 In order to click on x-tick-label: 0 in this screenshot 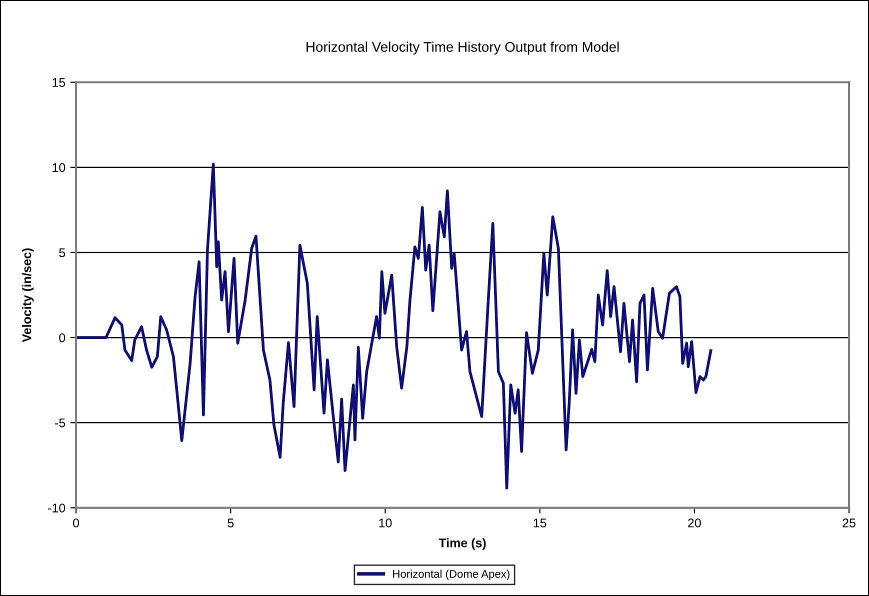, I will do `click(76, 523)`.